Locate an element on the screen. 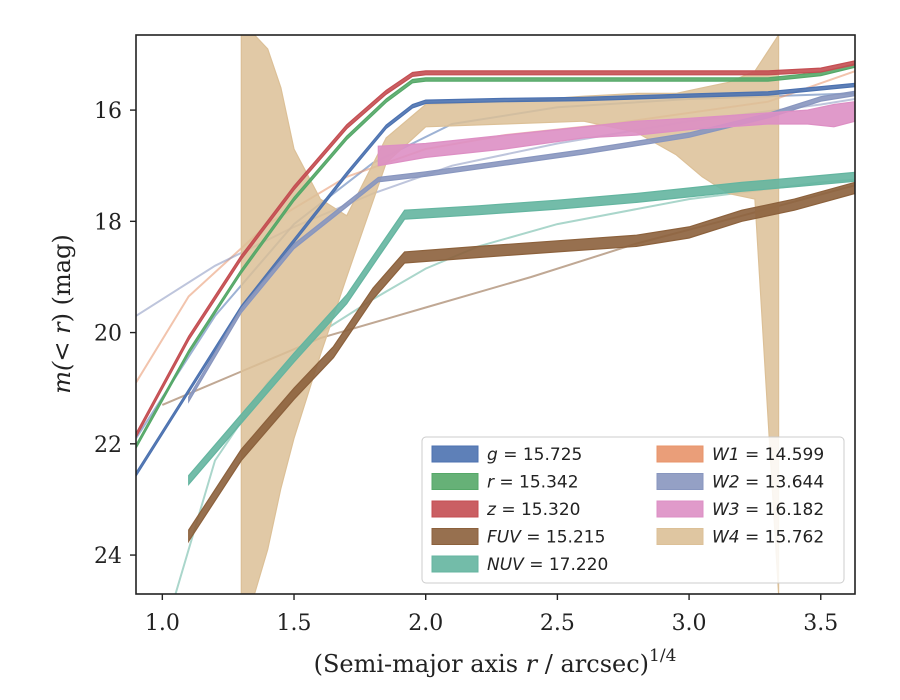 The height and width of the screenshot is (700, 900). y-tick-label: 18 is located at coordinates (108, 222).